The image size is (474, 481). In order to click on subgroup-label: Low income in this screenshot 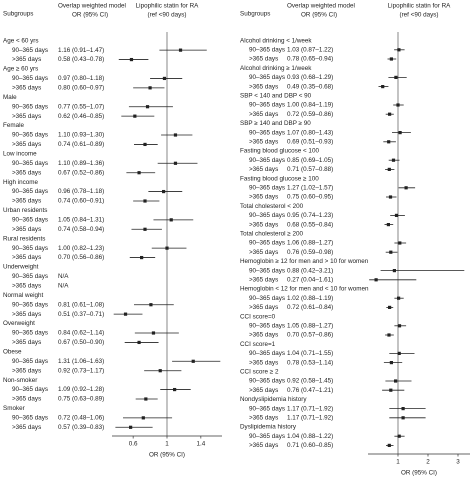, I will do `click(20, 154)`.